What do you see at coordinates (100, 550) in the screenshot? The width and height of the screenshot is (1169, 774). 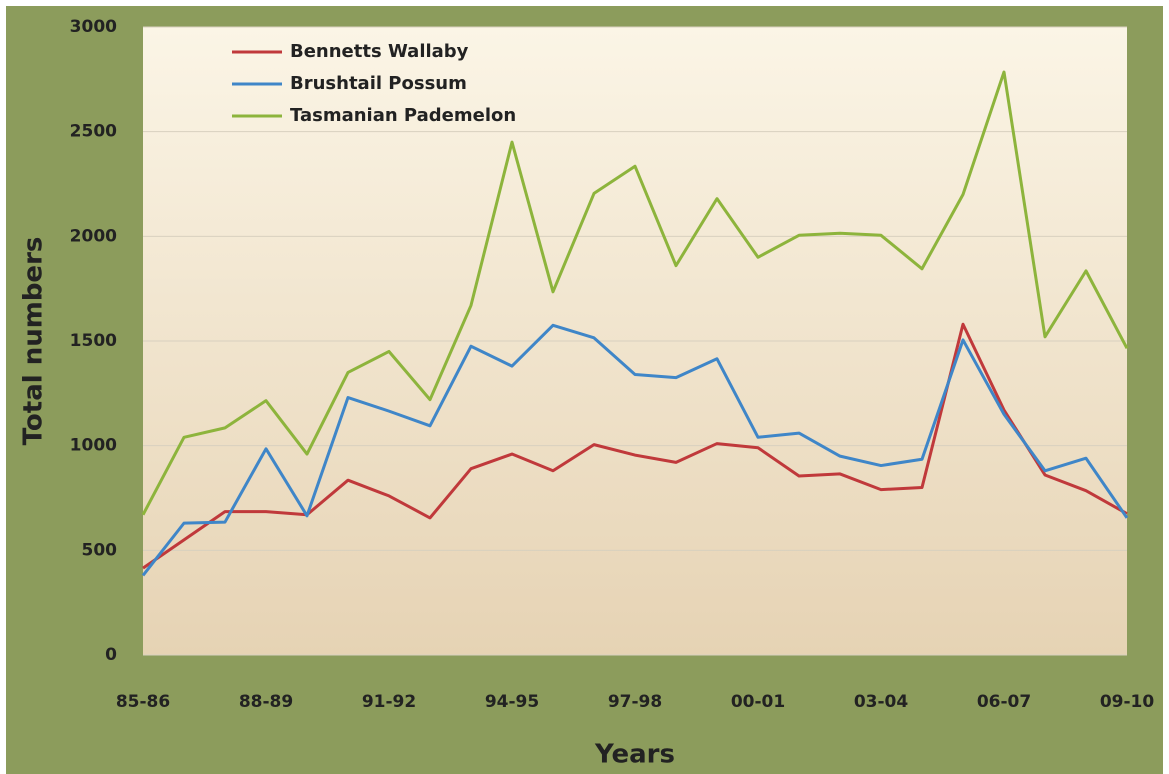 I see `y-tick-label: 500` at bounding box center [100, 550].